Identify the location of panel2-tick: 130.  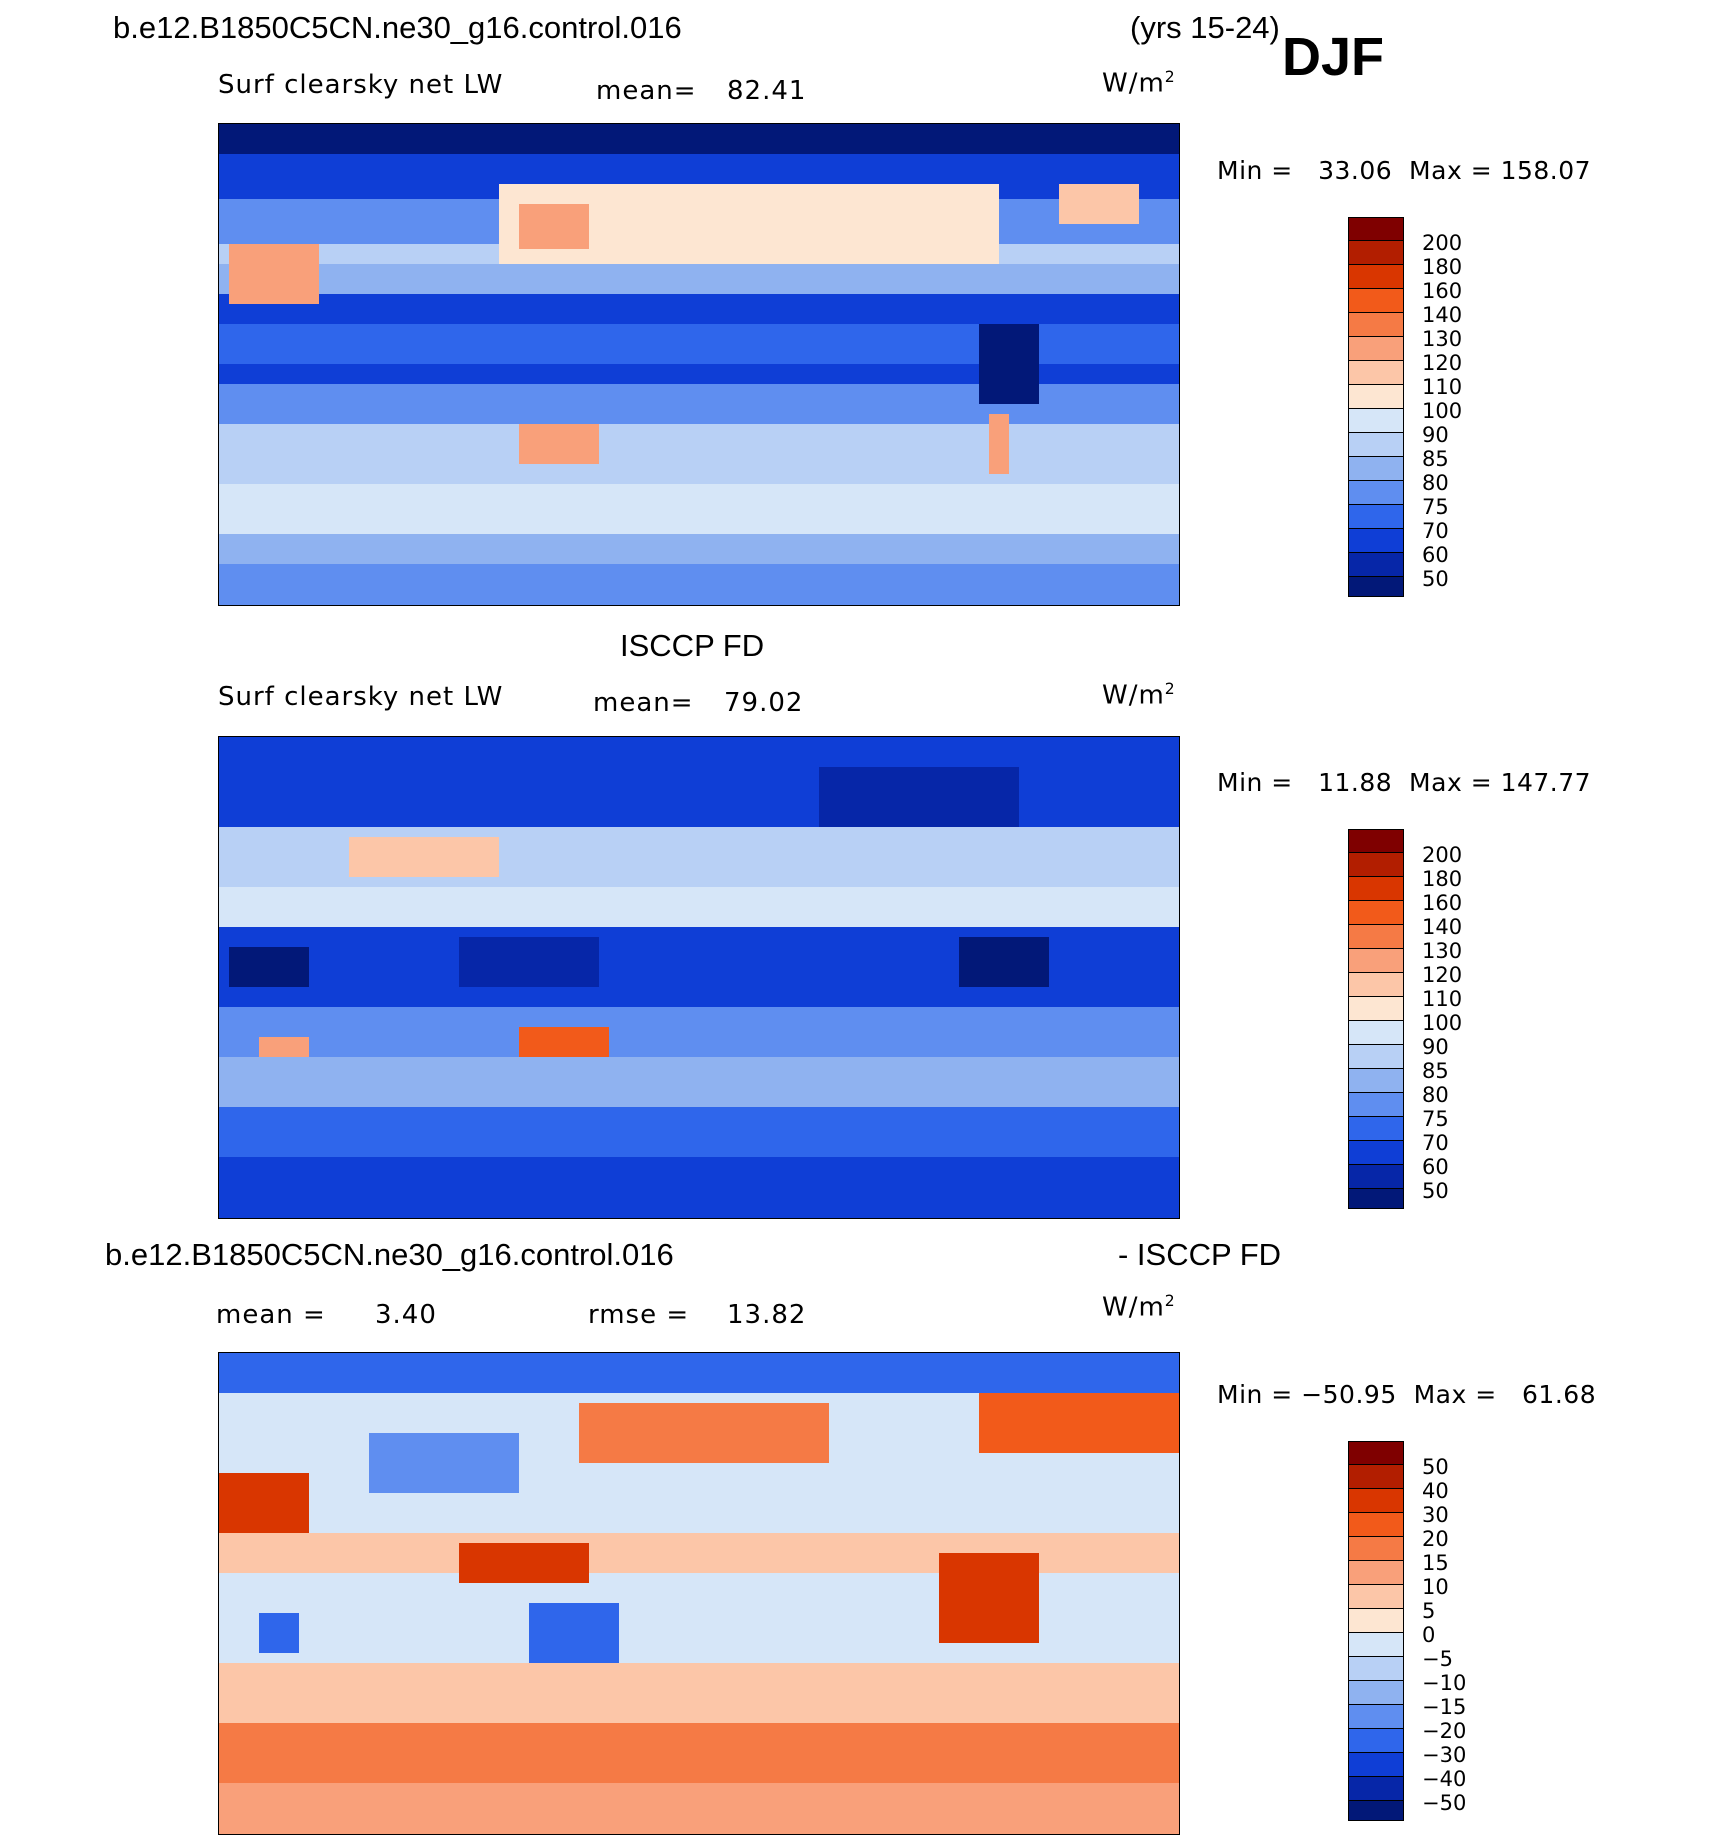
(1442, 951).